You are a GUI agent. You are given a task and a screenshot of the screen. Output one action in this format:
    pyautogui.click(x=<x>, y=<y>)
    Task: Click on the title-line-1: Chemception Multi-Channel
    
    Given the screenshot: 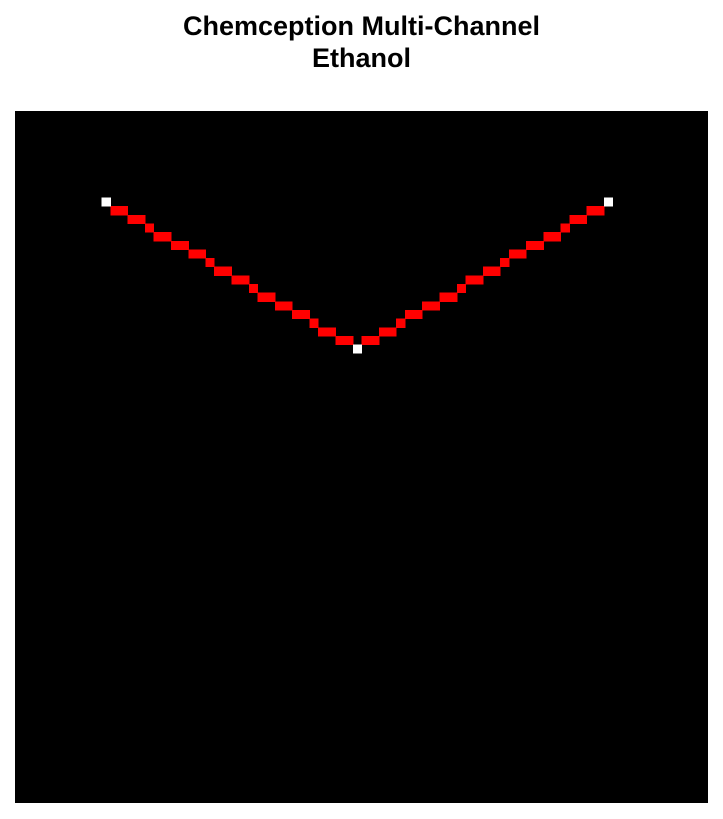 What is the action you would take?
    pyautogui.click(x=361, y=26)
    